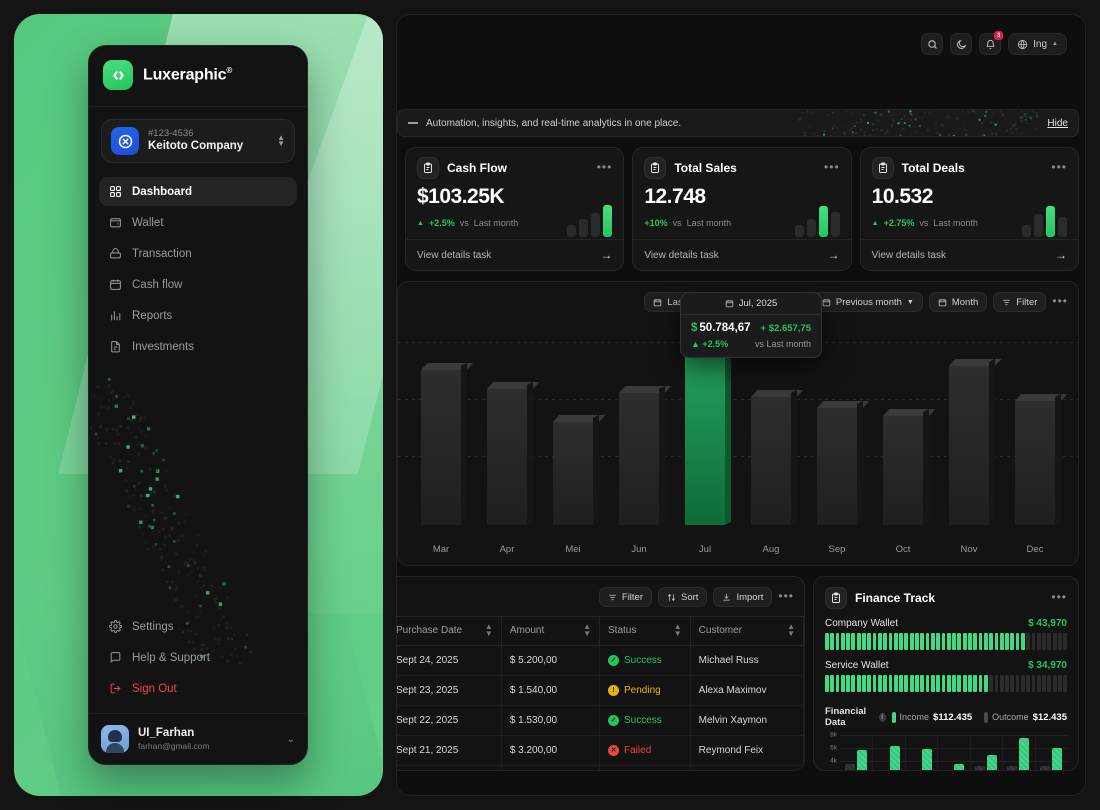 This screenshot has width=1100, height=810. I want to click on secondary-nav: Settings Help & Support Sign Out, so click(198, 662).